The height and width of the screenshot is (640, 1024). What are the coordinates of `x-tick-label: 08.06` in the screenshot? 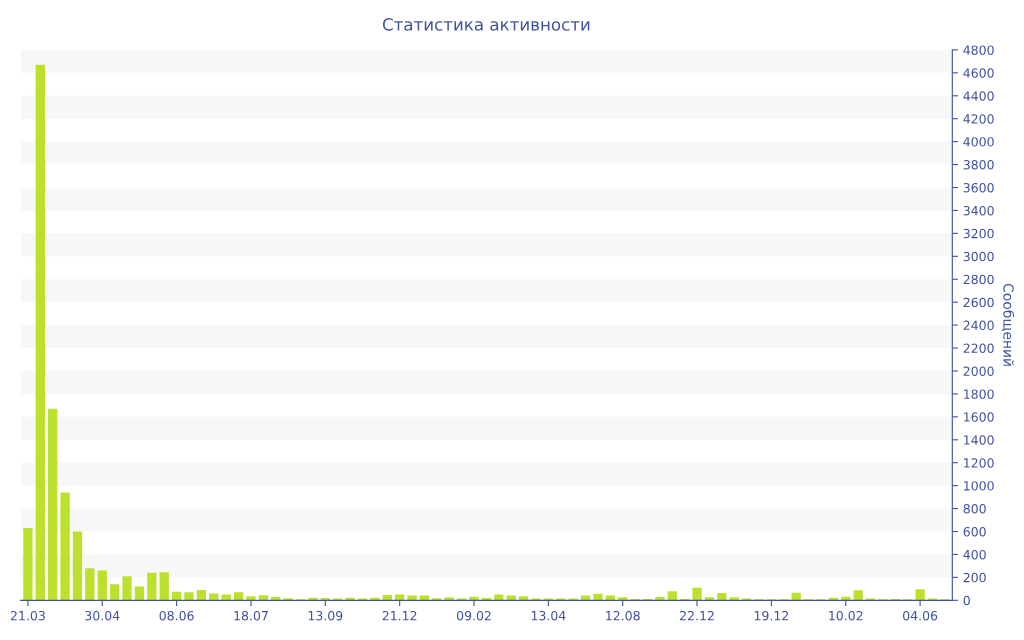 It's located at (176, 615).